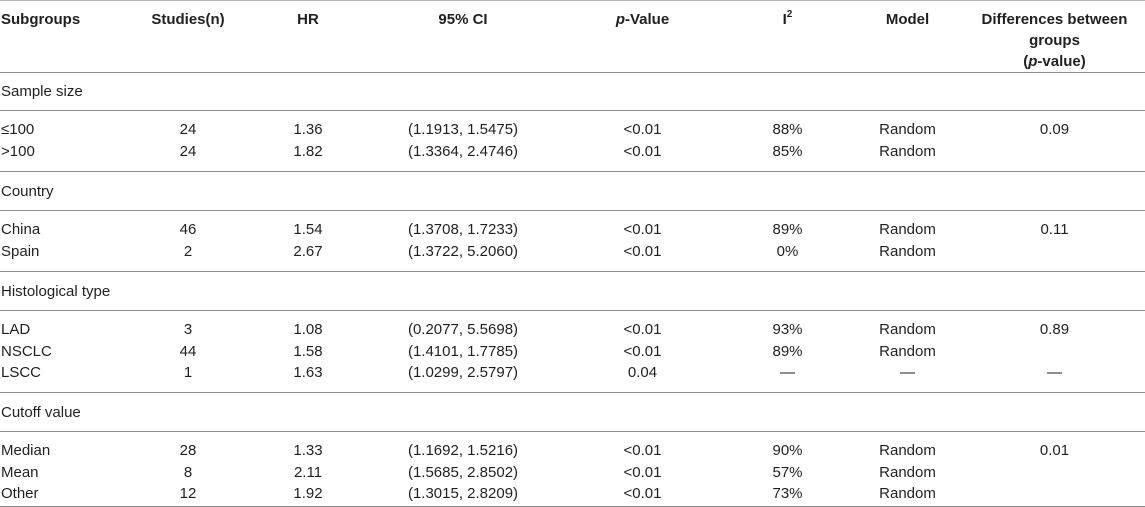  What do you see at coordinates (308, 329) in the screenshot?
I see `cell-hr: 1.08` at bounding box center [308, 329].